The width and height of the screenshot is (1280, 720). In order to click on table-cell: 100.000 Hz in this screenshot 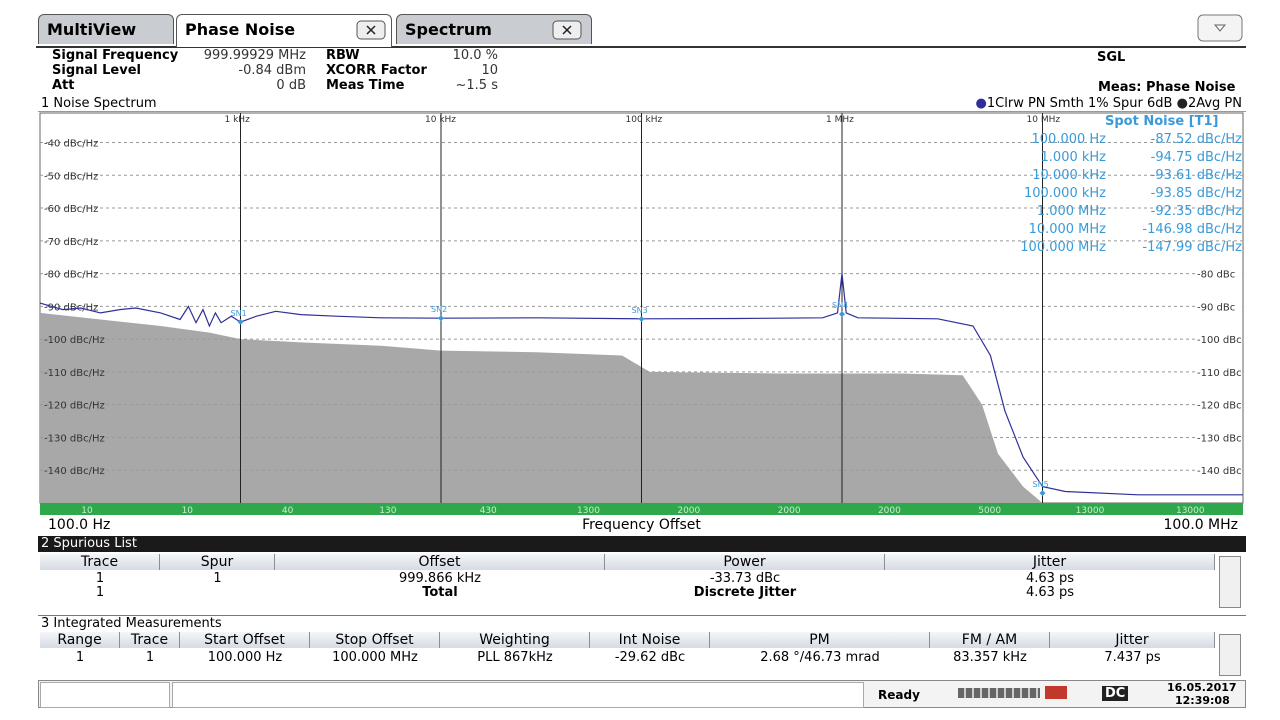, I will do `click(245, 657)`.